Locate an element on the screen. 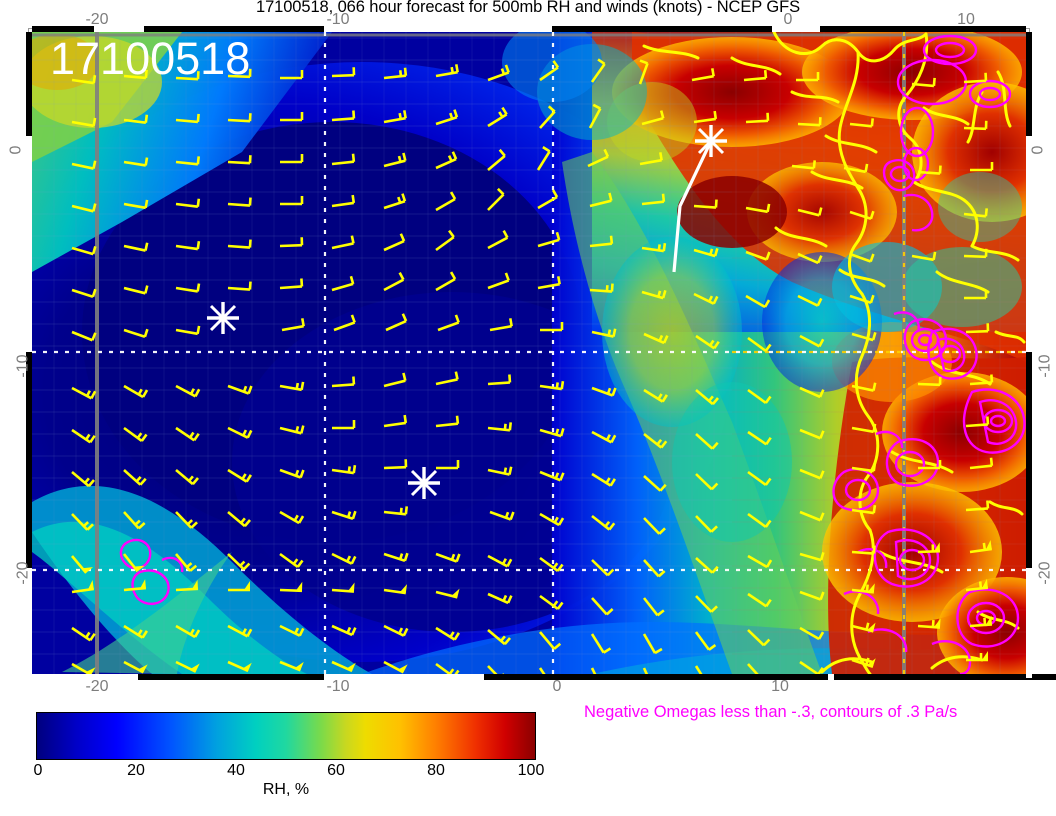 The image size is (1056, 816). cyclone-center-1-icon is located at coordinates (711, 141).